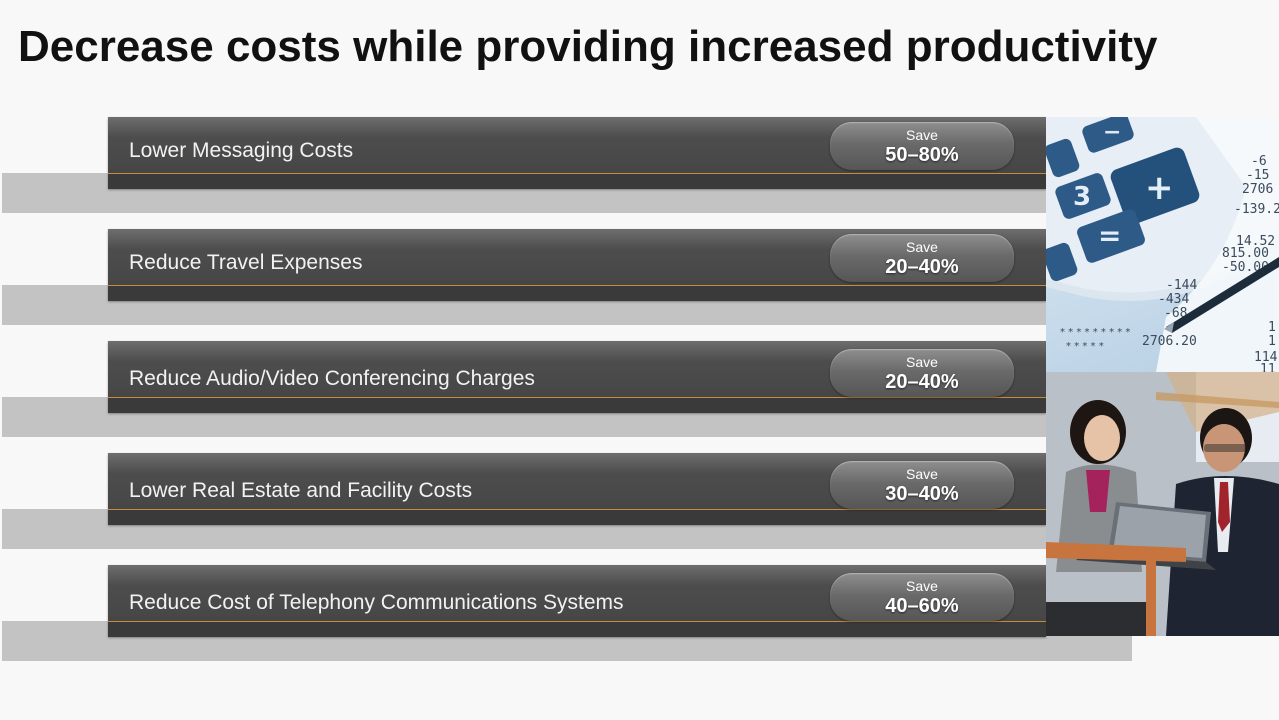 The width and height of the screenshot is (1279, 720). What do you see at coordinates (1181, 285) in the screenshot?
I see `receipt-figure: -144` at bounding box center [1181, 285].